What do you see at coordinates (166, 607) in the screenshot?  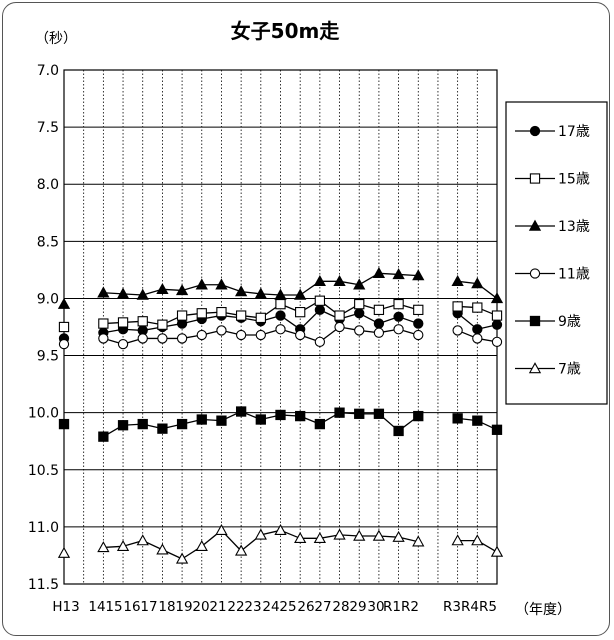 I see `x-tick-label: 18` at bounding box center [166, 607].